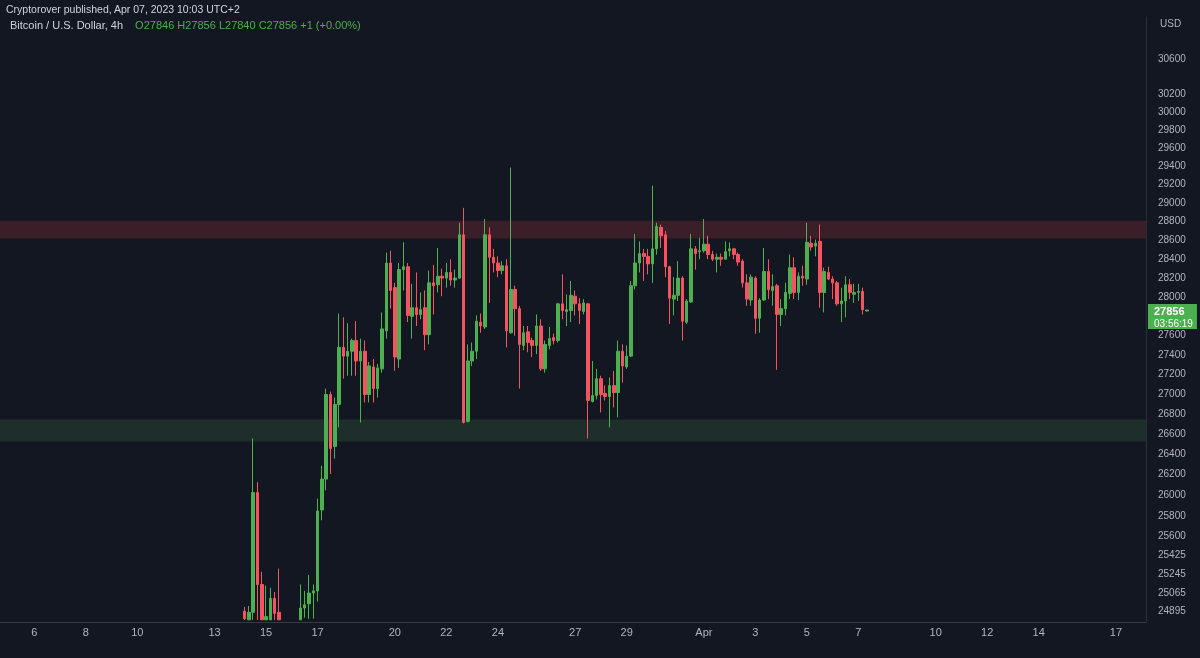  Describe the element at coordinates (1172, 239) in the screenshot. I see `y-tick-label: 28600` at that location.